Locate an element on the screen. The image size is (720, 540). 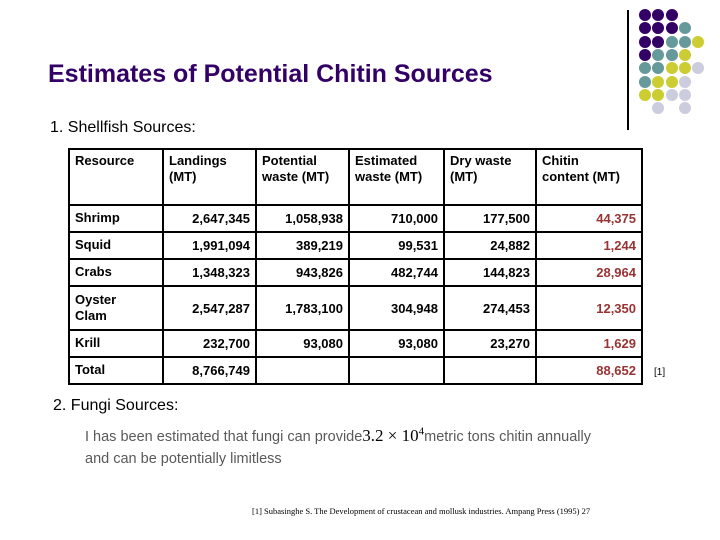
slide-title: Estimates of Potential Chitin Sources is located at coordinates (270, 74).